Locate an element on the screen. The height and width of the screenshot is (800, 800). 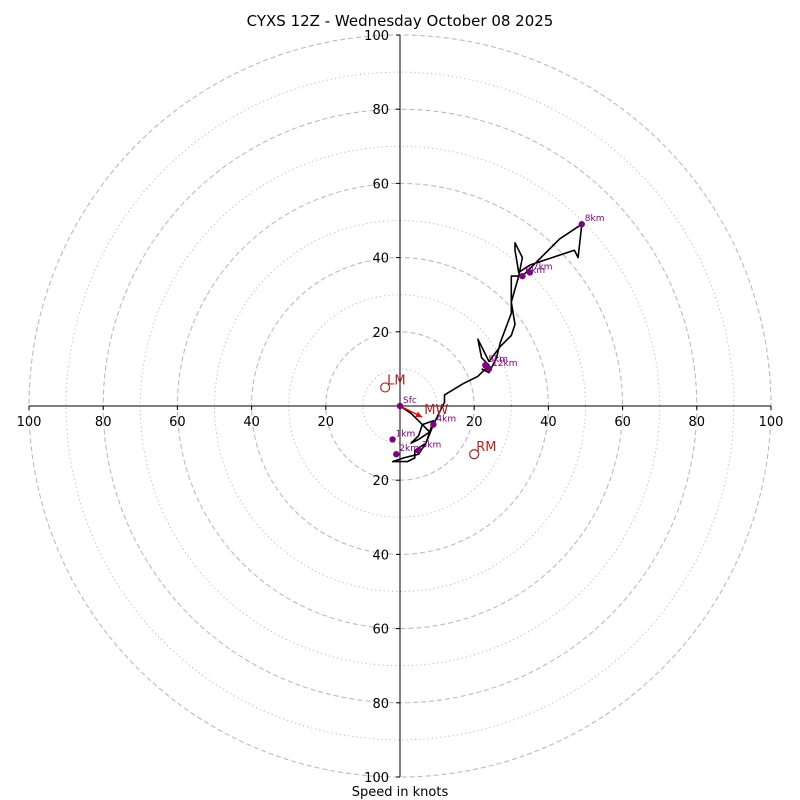
height-label-8km: 8km is located at coordinates (595, 219).